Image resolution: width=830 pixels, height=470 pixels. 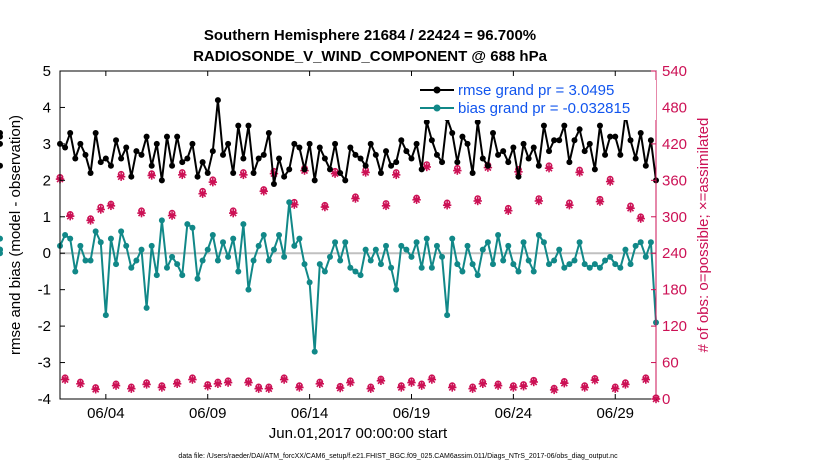 I want to click on right-axis: 540 480 420 360 300 240 180 120 60 0, so click(x=669, y=235).